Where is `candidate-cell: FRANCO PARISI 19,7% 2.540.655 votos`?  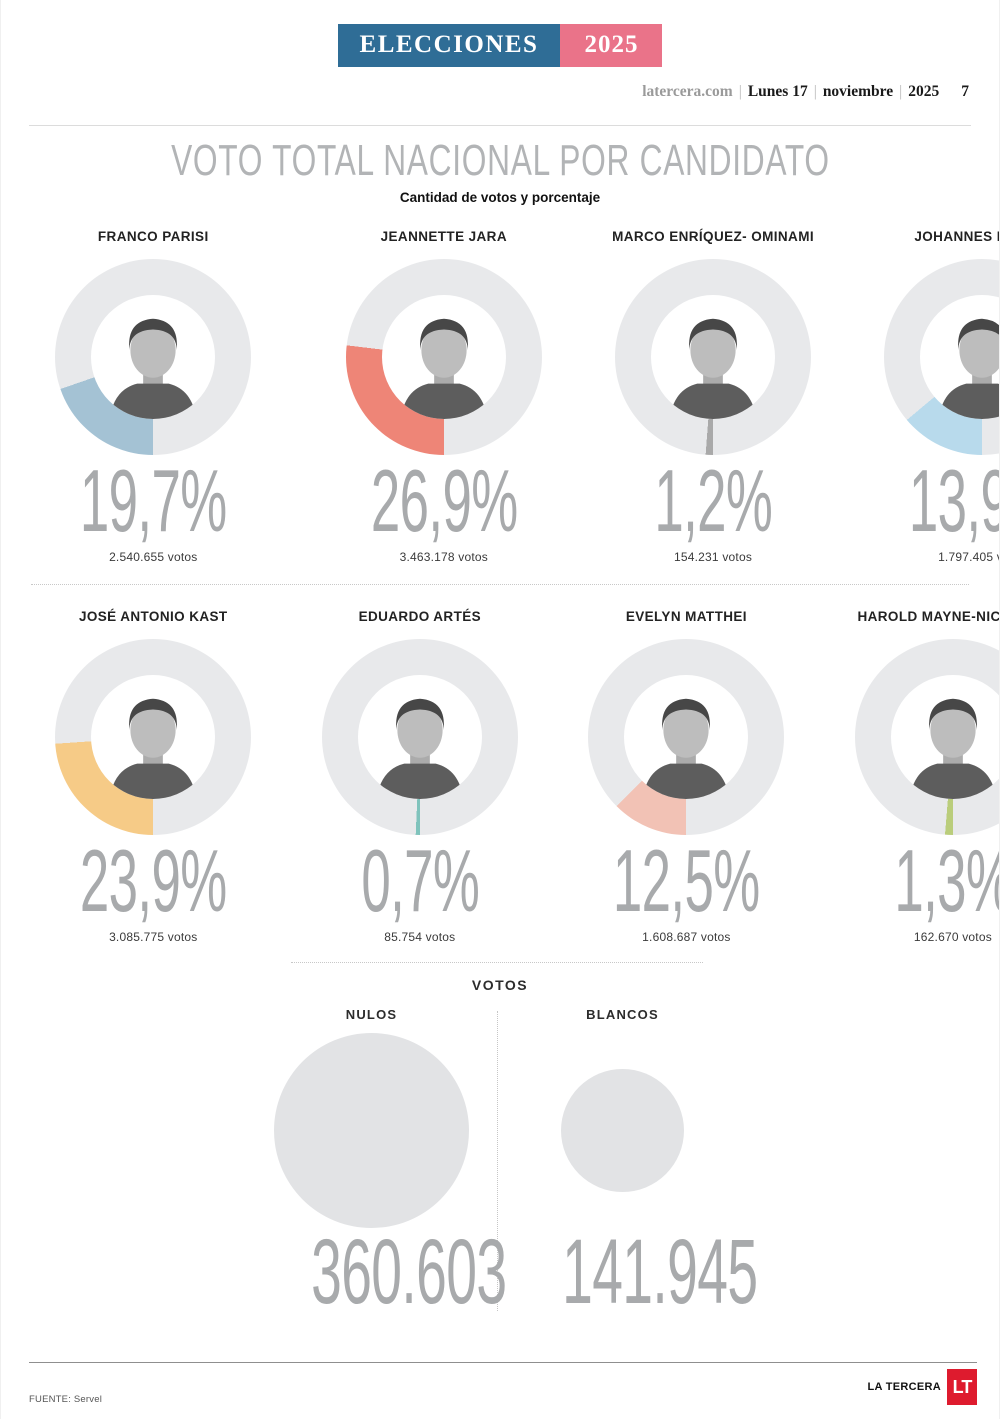
candidate-cell: FRANCO PARISI 19,7% 2.540.655 votos is located at coordinates (153, 396).